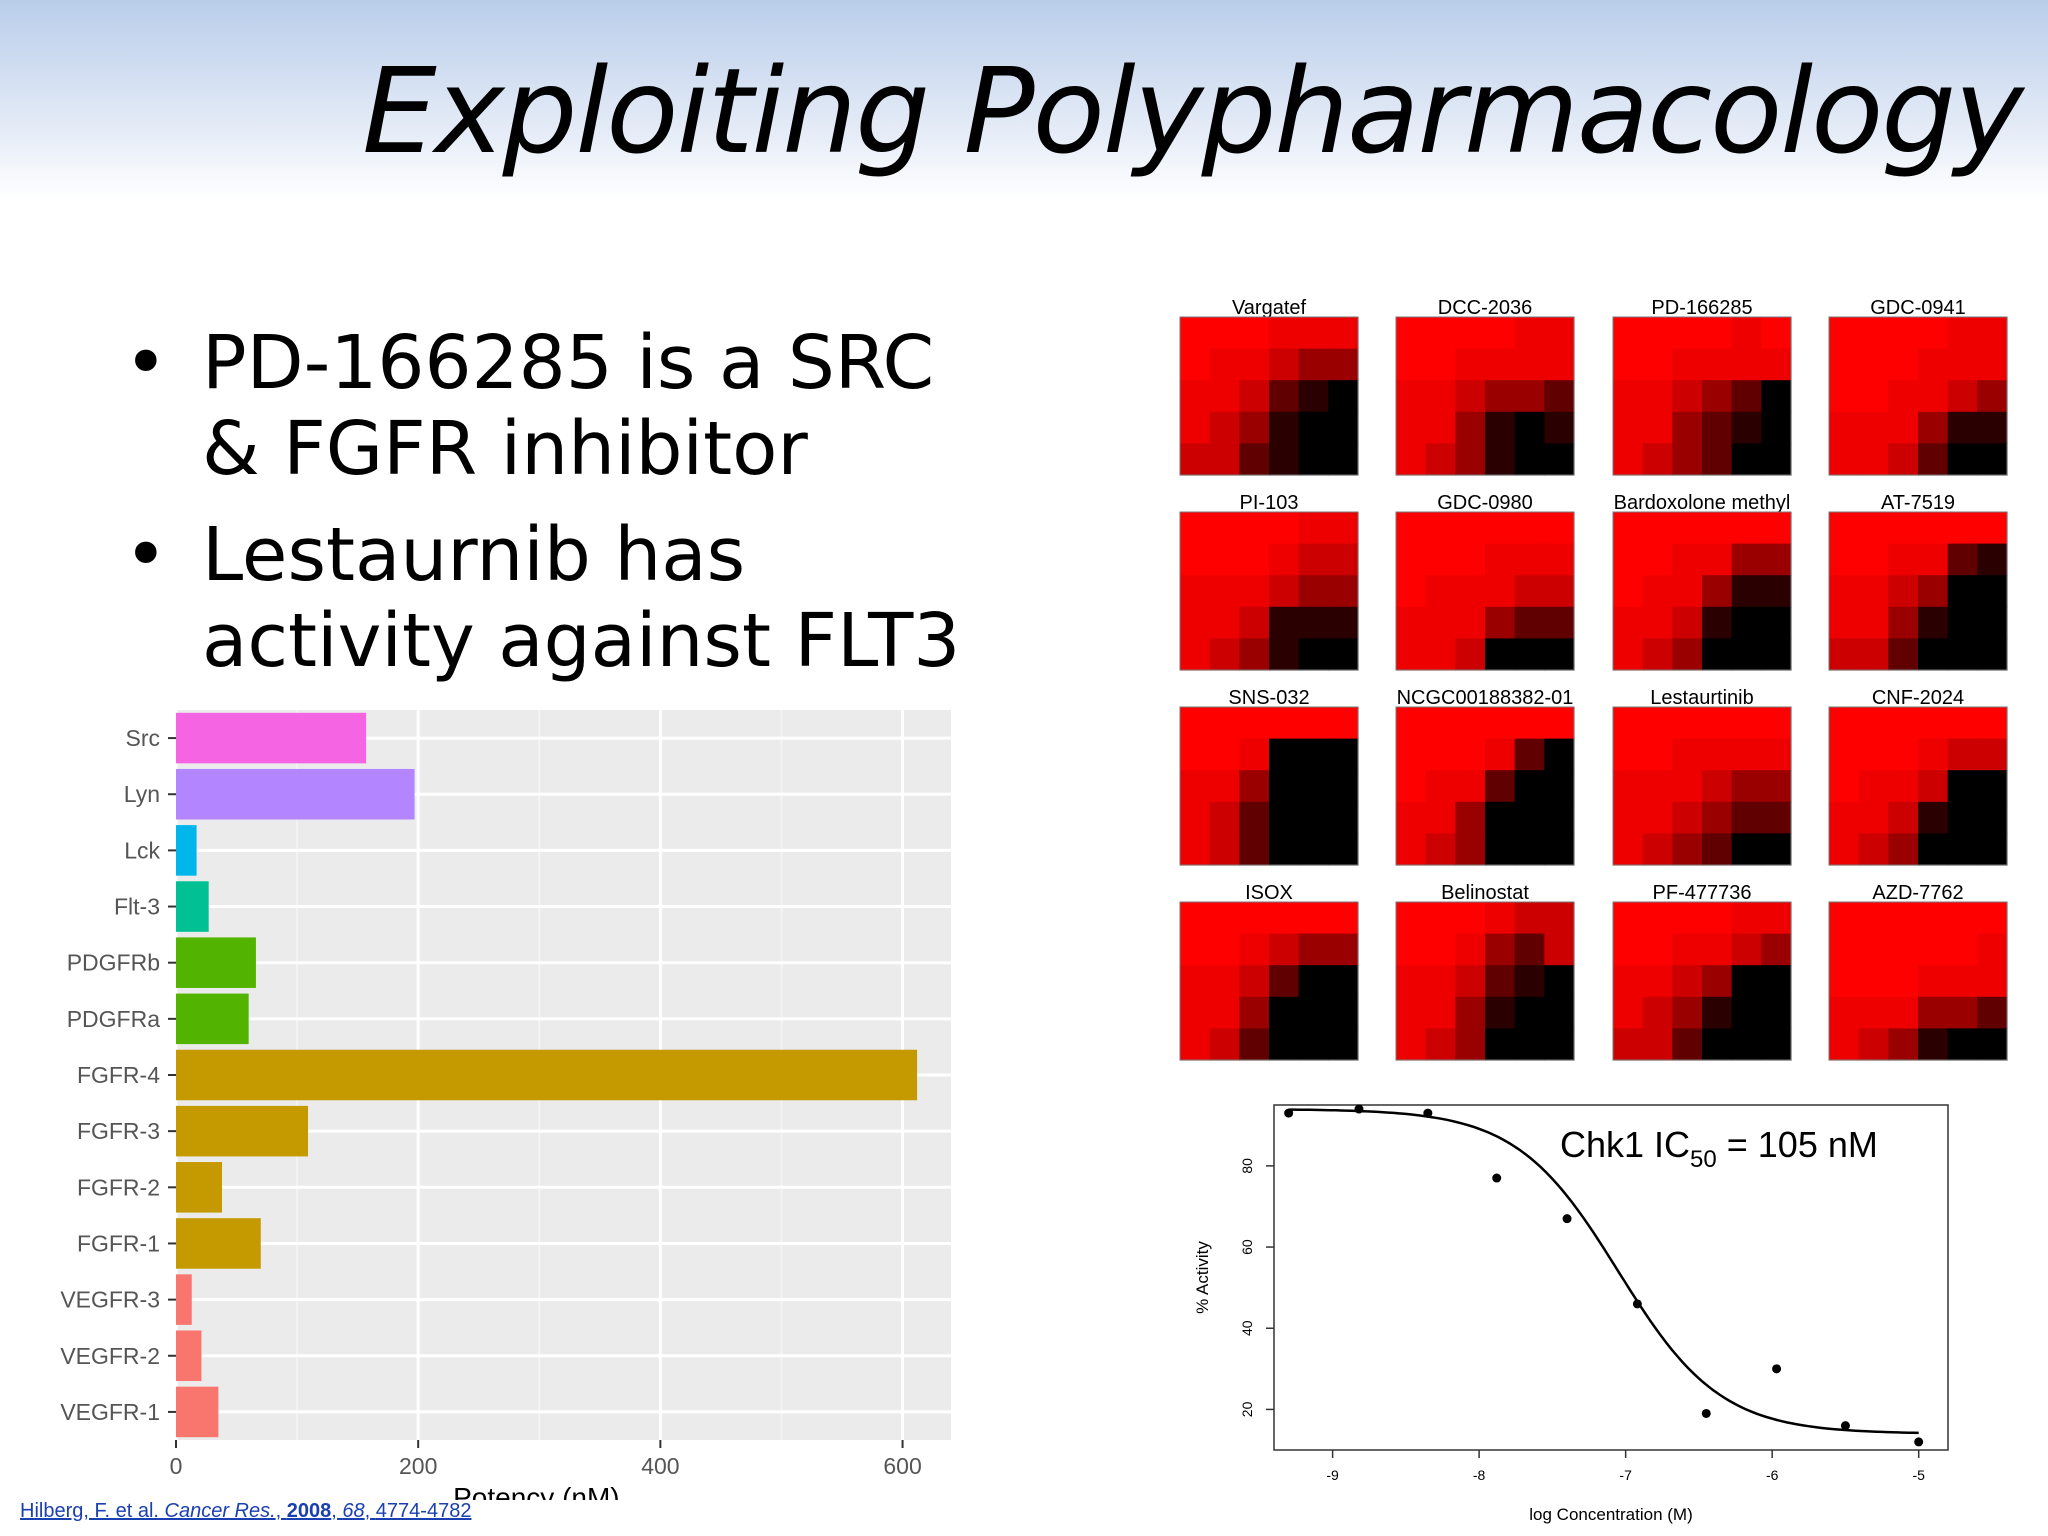  Describe the element at coordinates (1625, 1475) in the screenshot. I see `x-tick-label: -7` at that location.